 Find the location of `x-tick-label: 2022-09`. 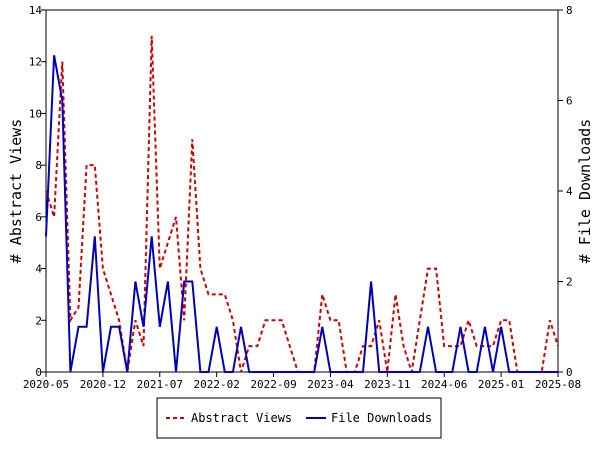

x-tick-label: 2022-09 is located at coordinates (273, 384).